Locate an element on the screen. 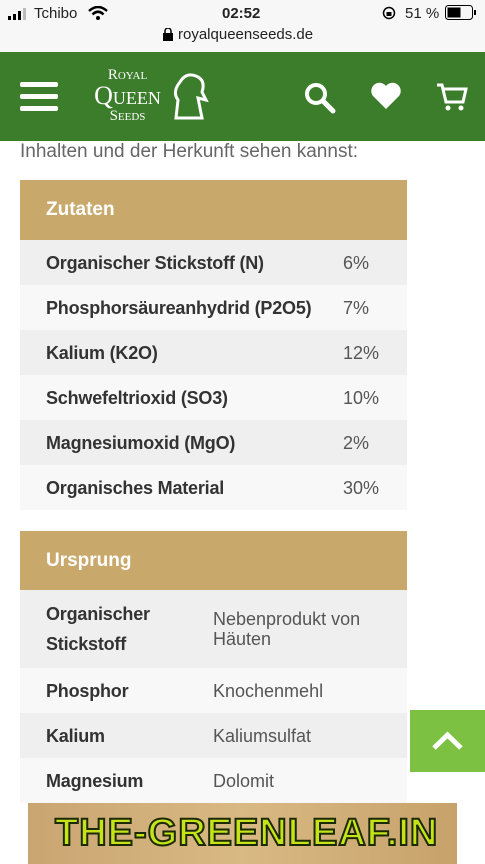  battery-text: 51 % is located at coordinates (422, 13).